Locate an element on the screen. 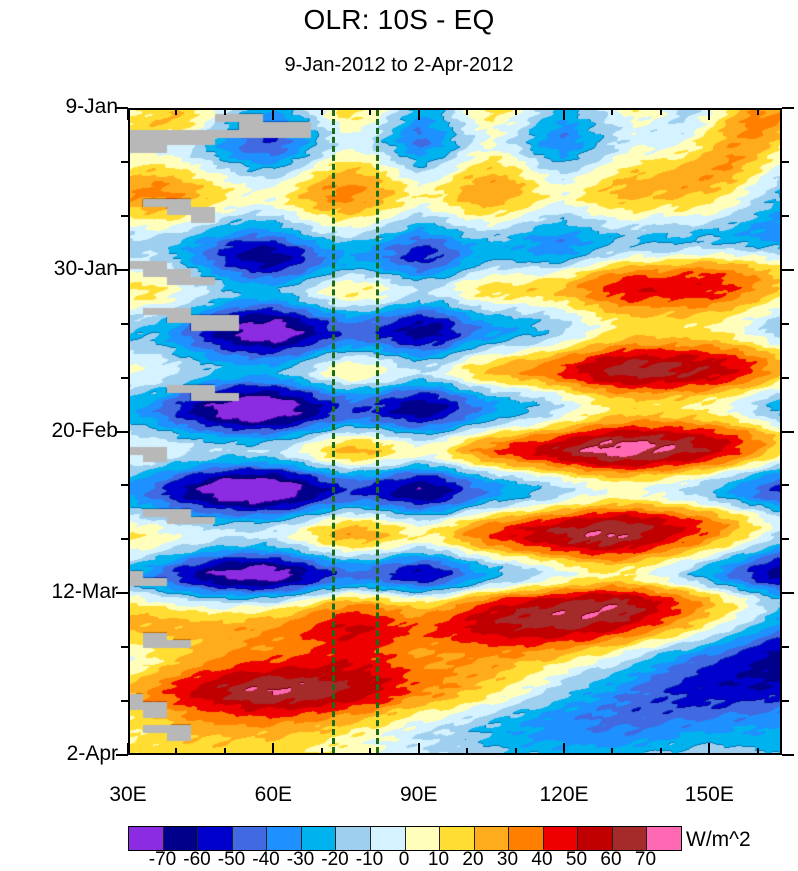  colorbar-tick-label: -30 is located at coordinates (300, 859).